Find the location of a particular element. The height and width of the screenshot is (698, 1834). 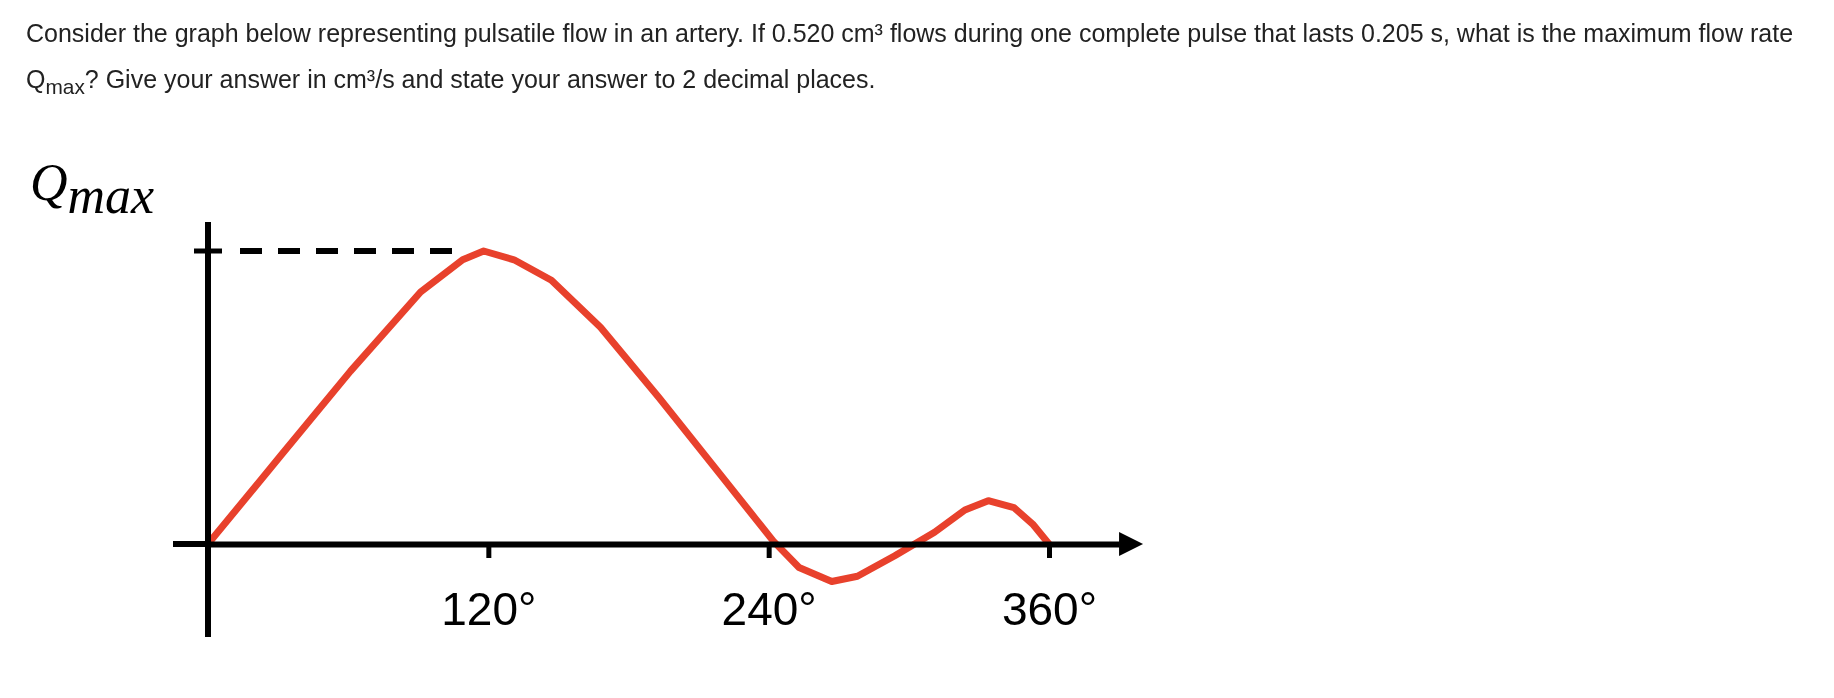

x-tick-label: 240° is located at coordinates (769, 608).